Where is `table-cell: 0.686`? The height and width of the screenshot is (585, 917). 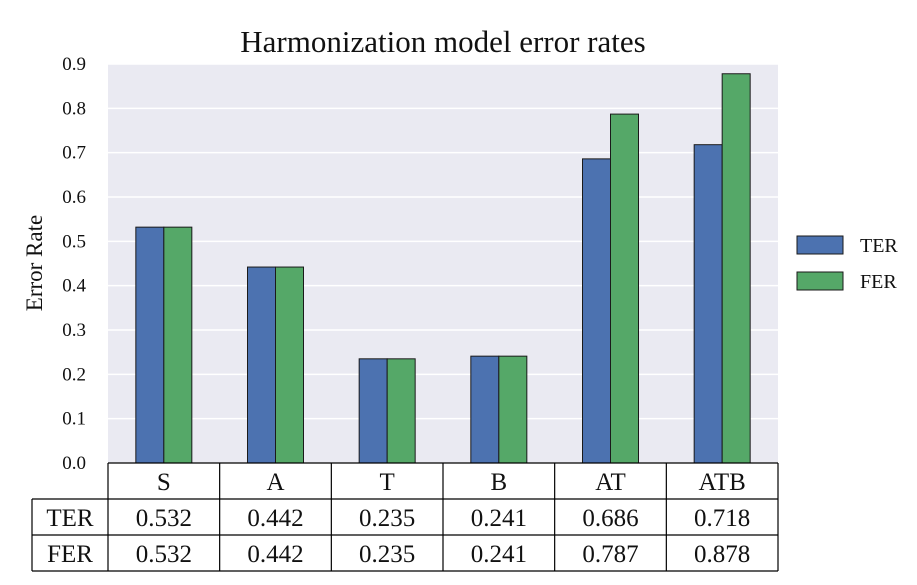
table-cell: 0.686 is located at coordinates (610, 518).